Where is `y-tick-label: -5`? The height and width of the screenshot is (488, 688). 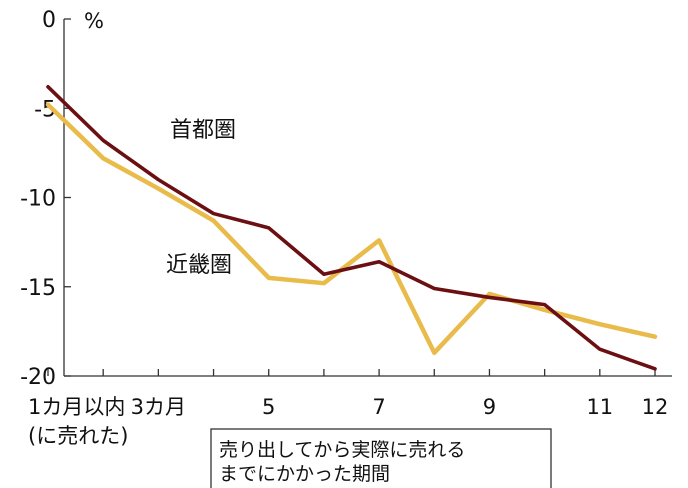
y-tick-label: -5 is located at coordinates (45, 109).